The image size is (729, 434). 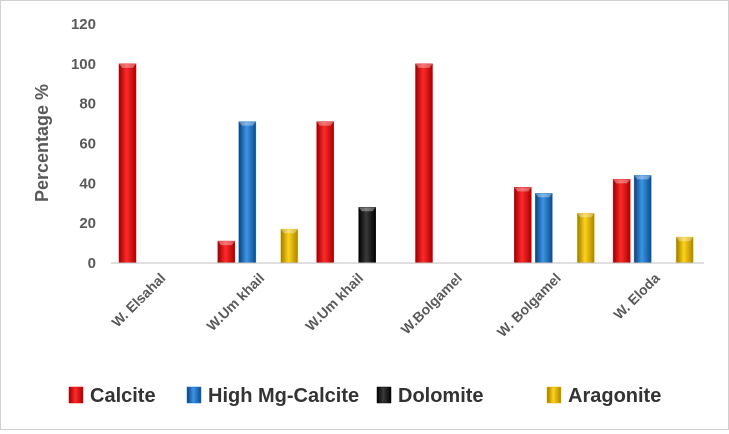 What do you see at coordinates (83, 64) in the screenshot?
I see `y-tick-label: 100` at bounding box center [83, 64].